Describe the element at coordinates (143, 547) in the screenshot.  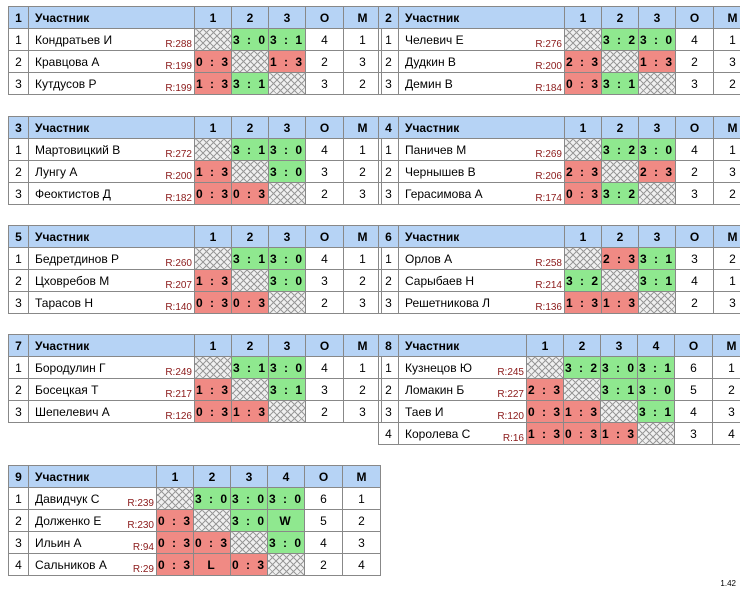
I see `player-rating: R:94` at that location.